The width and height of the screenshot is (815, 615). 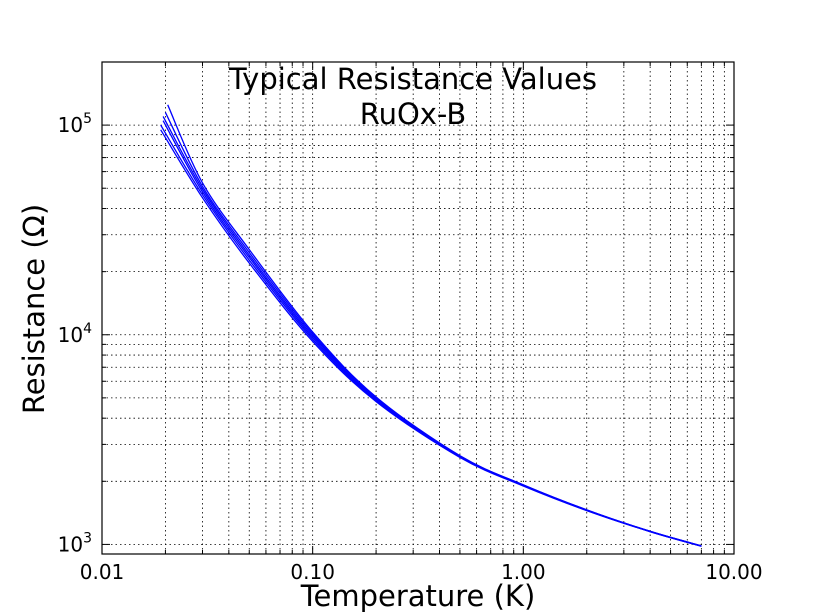 I want to click on x-tick-label: 0.10, so click(x=312, y=572).